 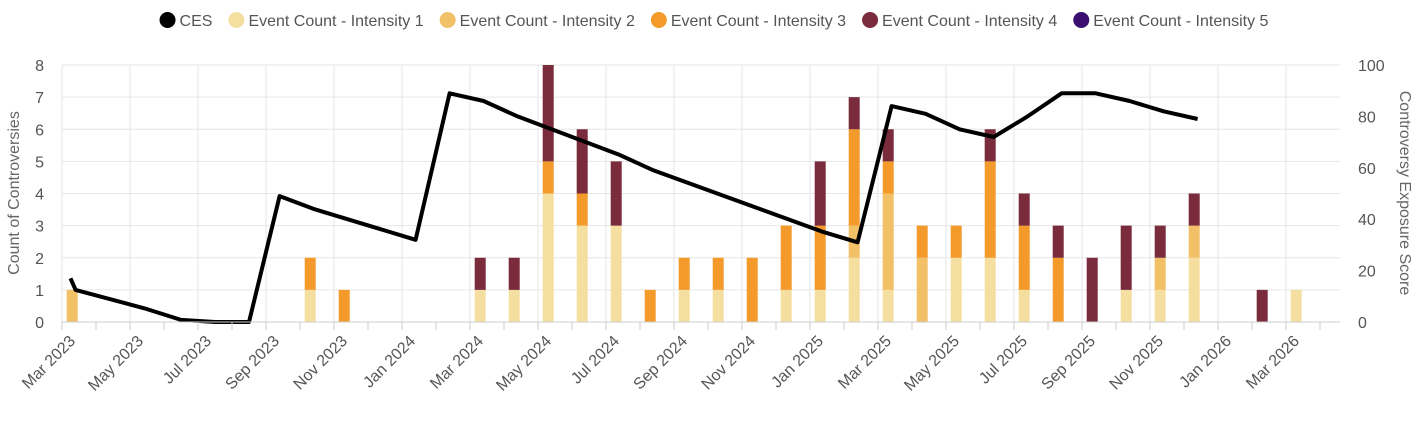 I want to click on y-tick-label: 5, so click(x=39, y=162).